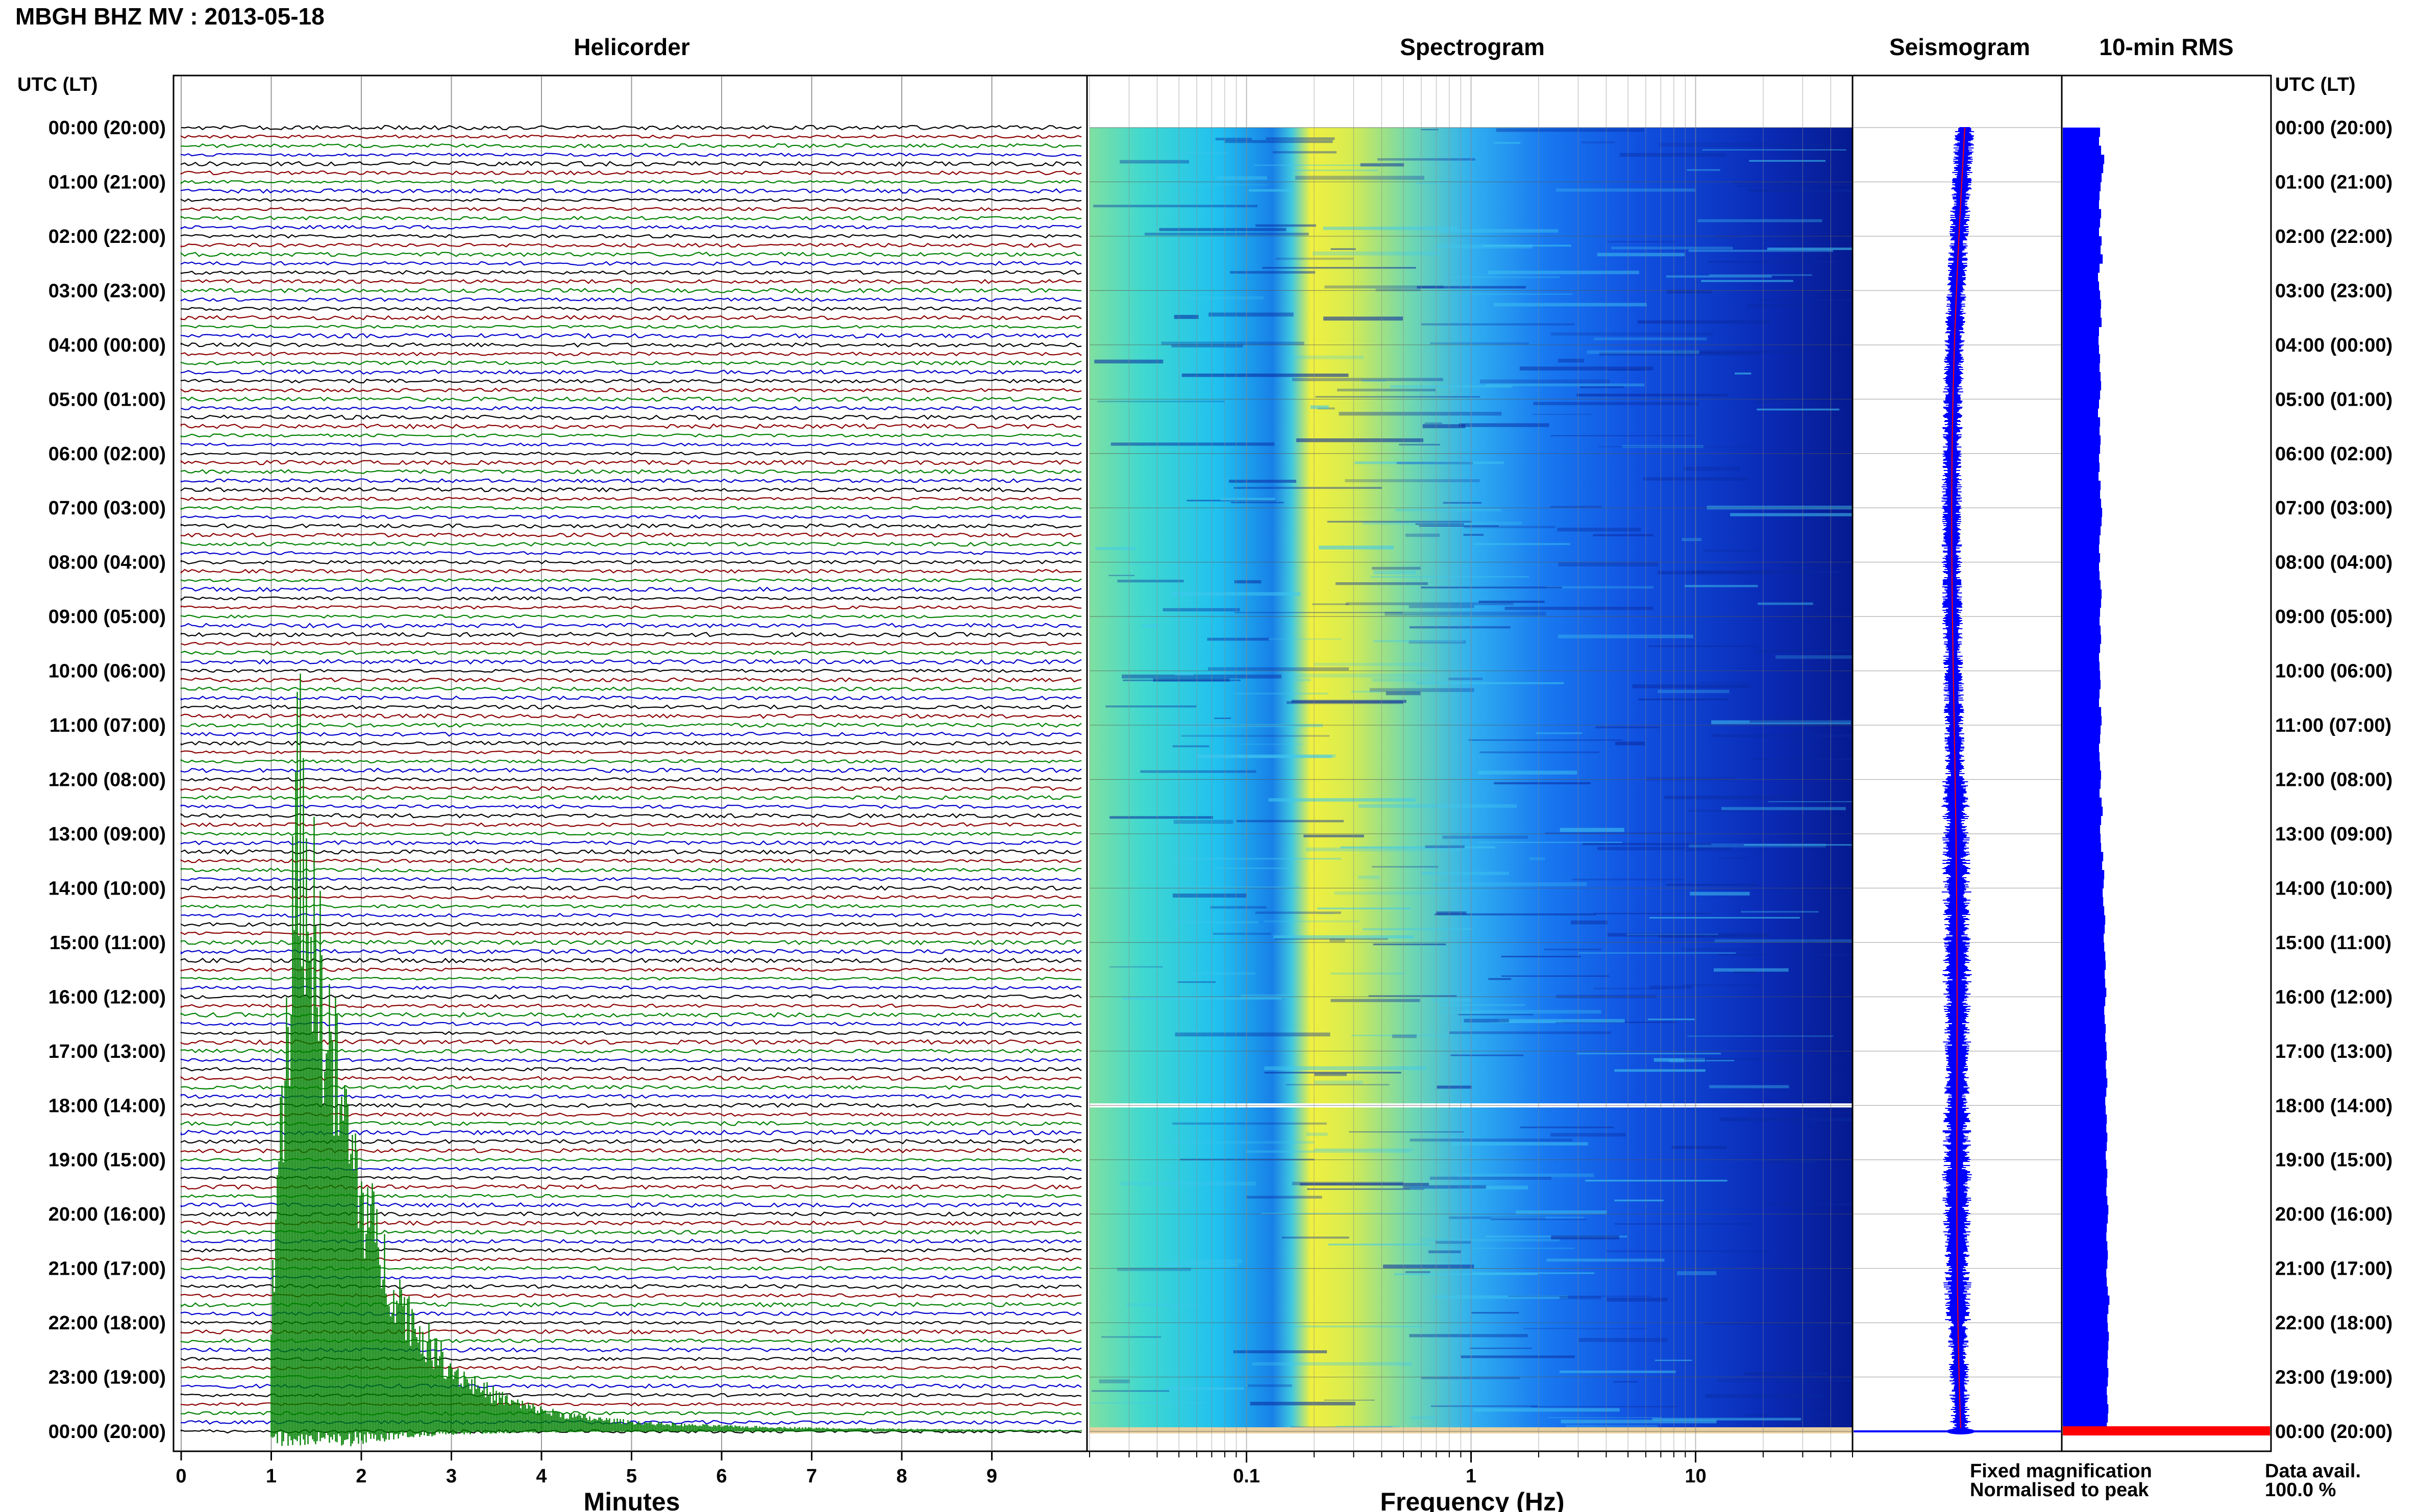  Describe the element at coordinates (107, 182) in the screenshot. I see `hour-label-left: 01:00 (21:00)` at that location.